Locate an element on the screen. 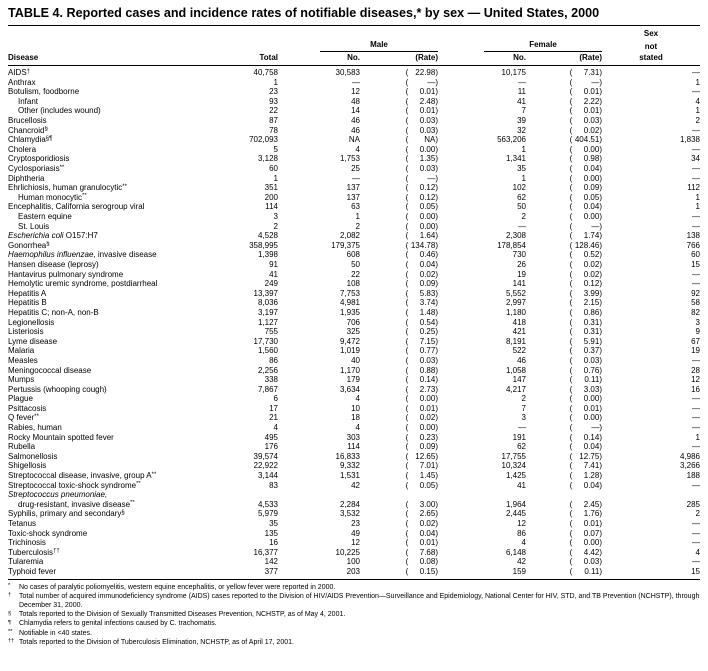 The width and height of the screenshot is (708, 671). female-rate-value: 7.31 is located at coordinates (591, 73).